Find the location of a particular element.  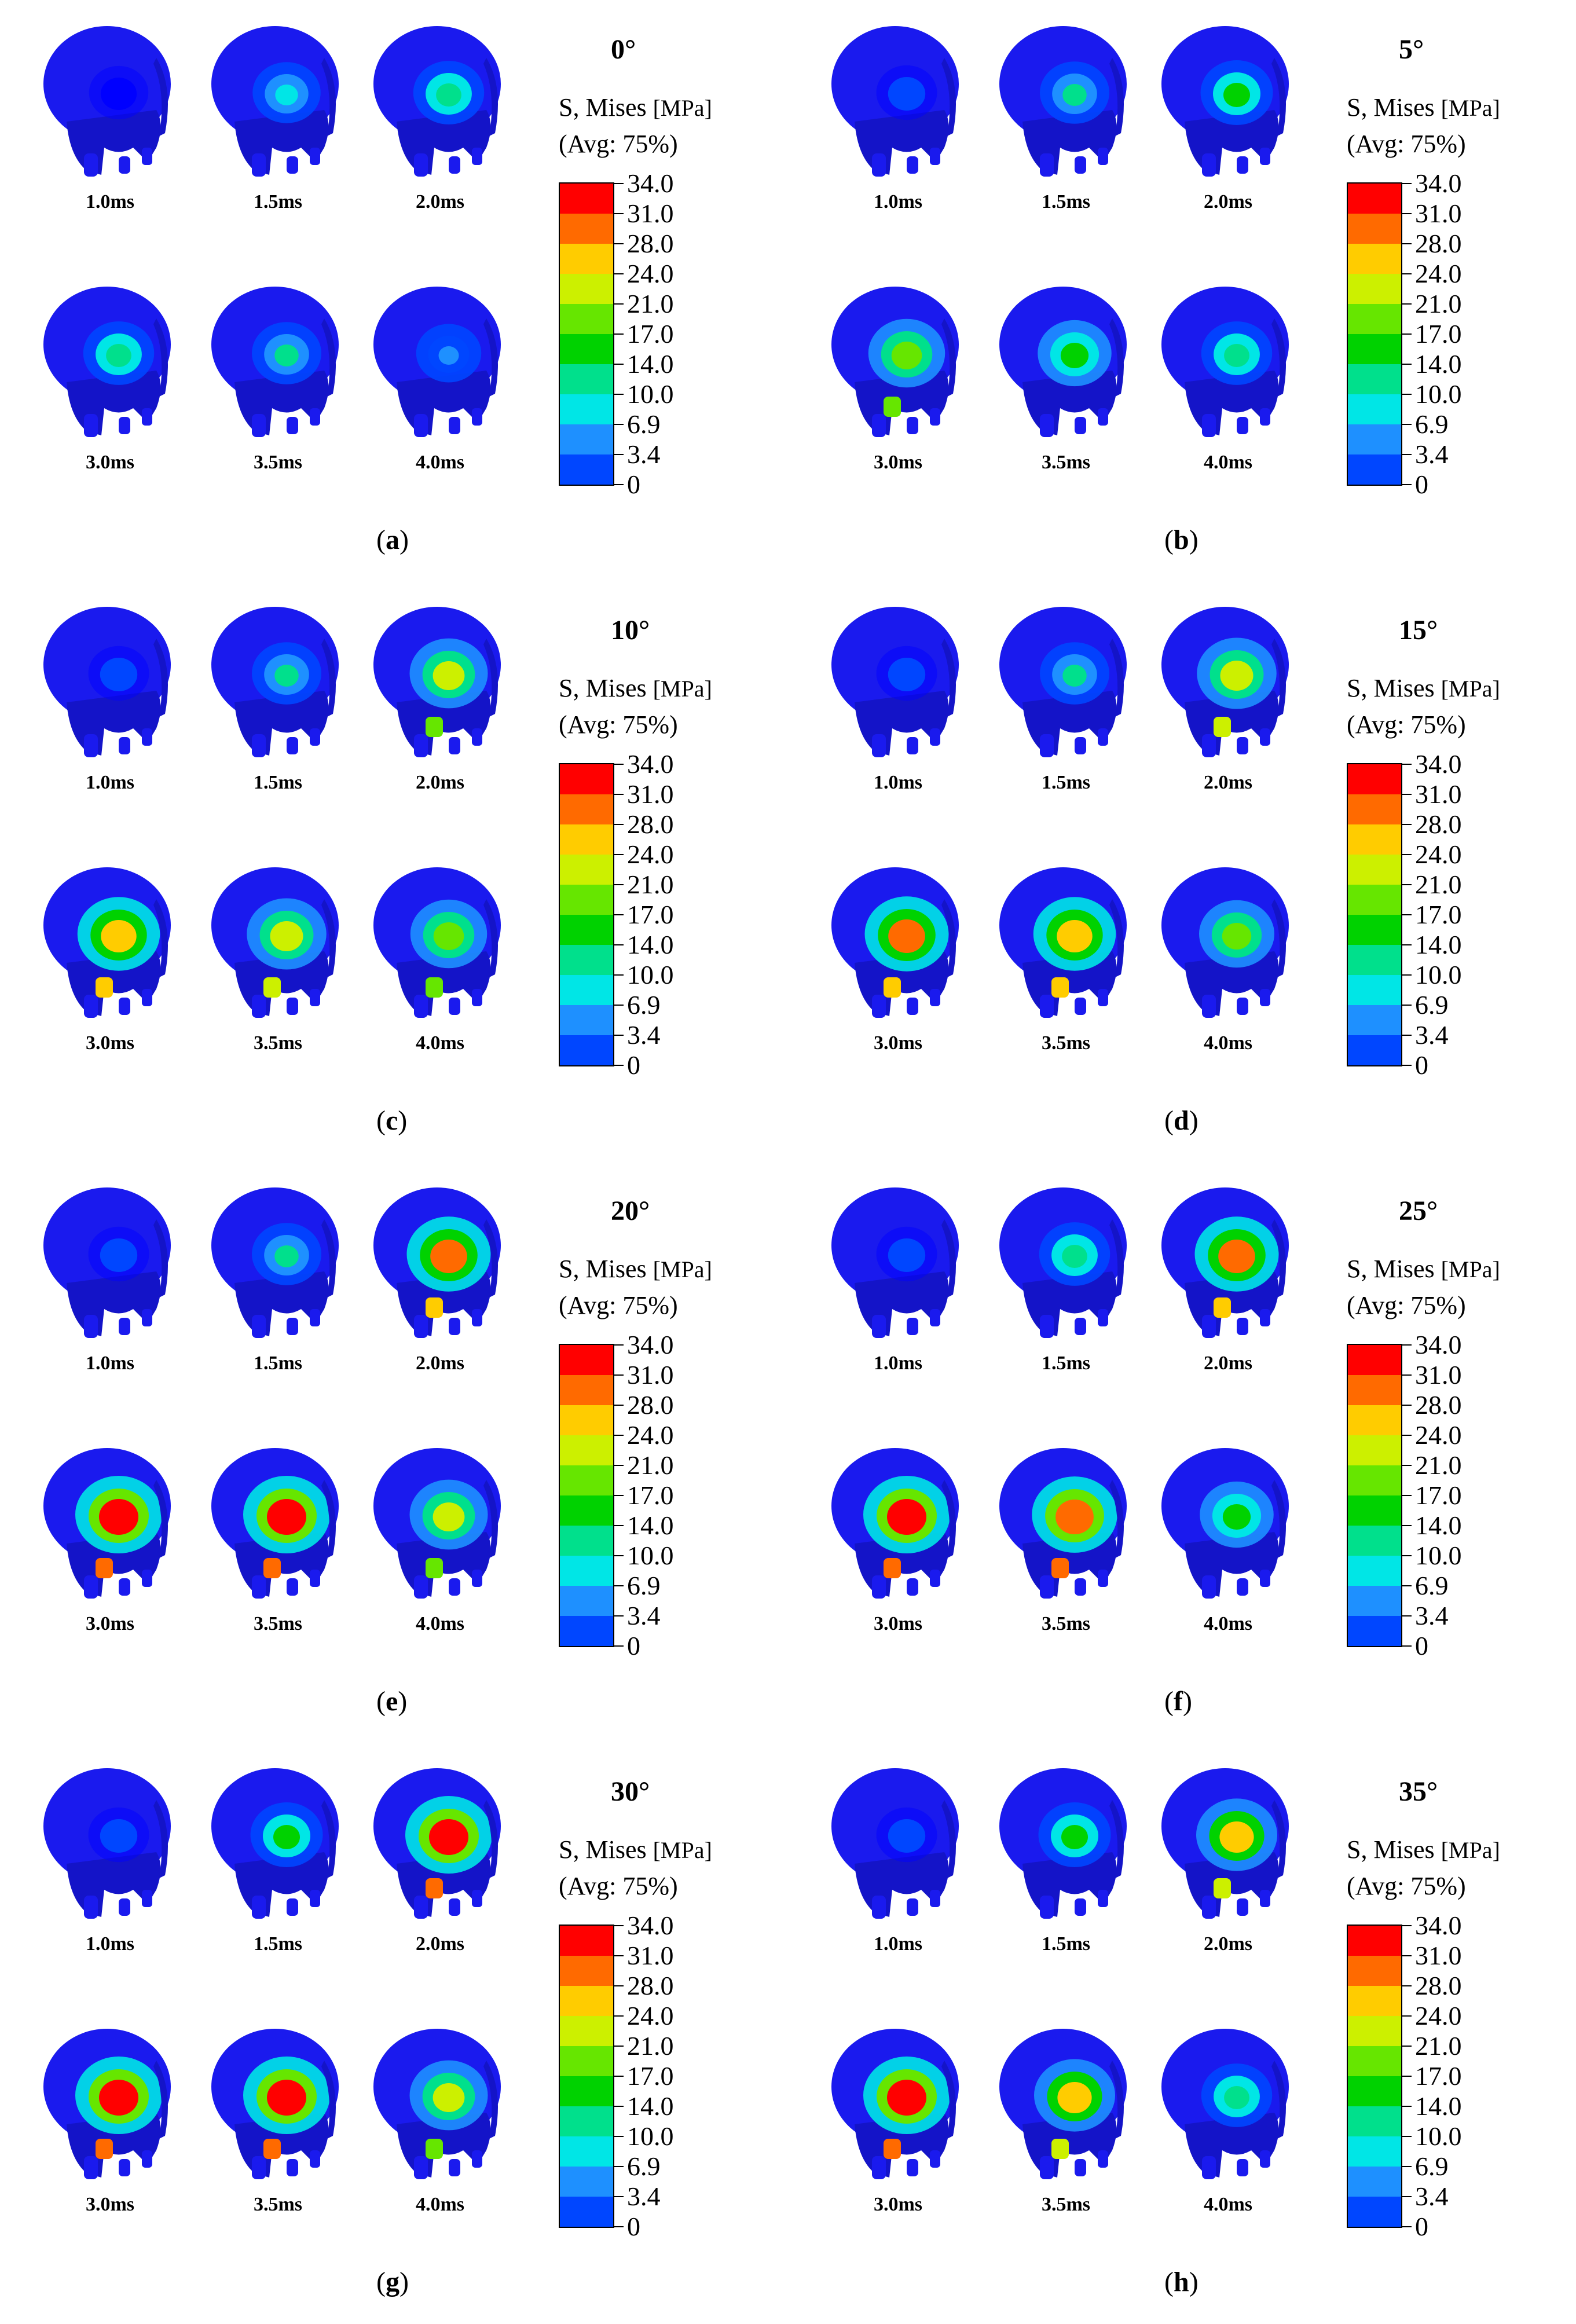

angle-heading: 30° is located at coordinates (630, 1792).